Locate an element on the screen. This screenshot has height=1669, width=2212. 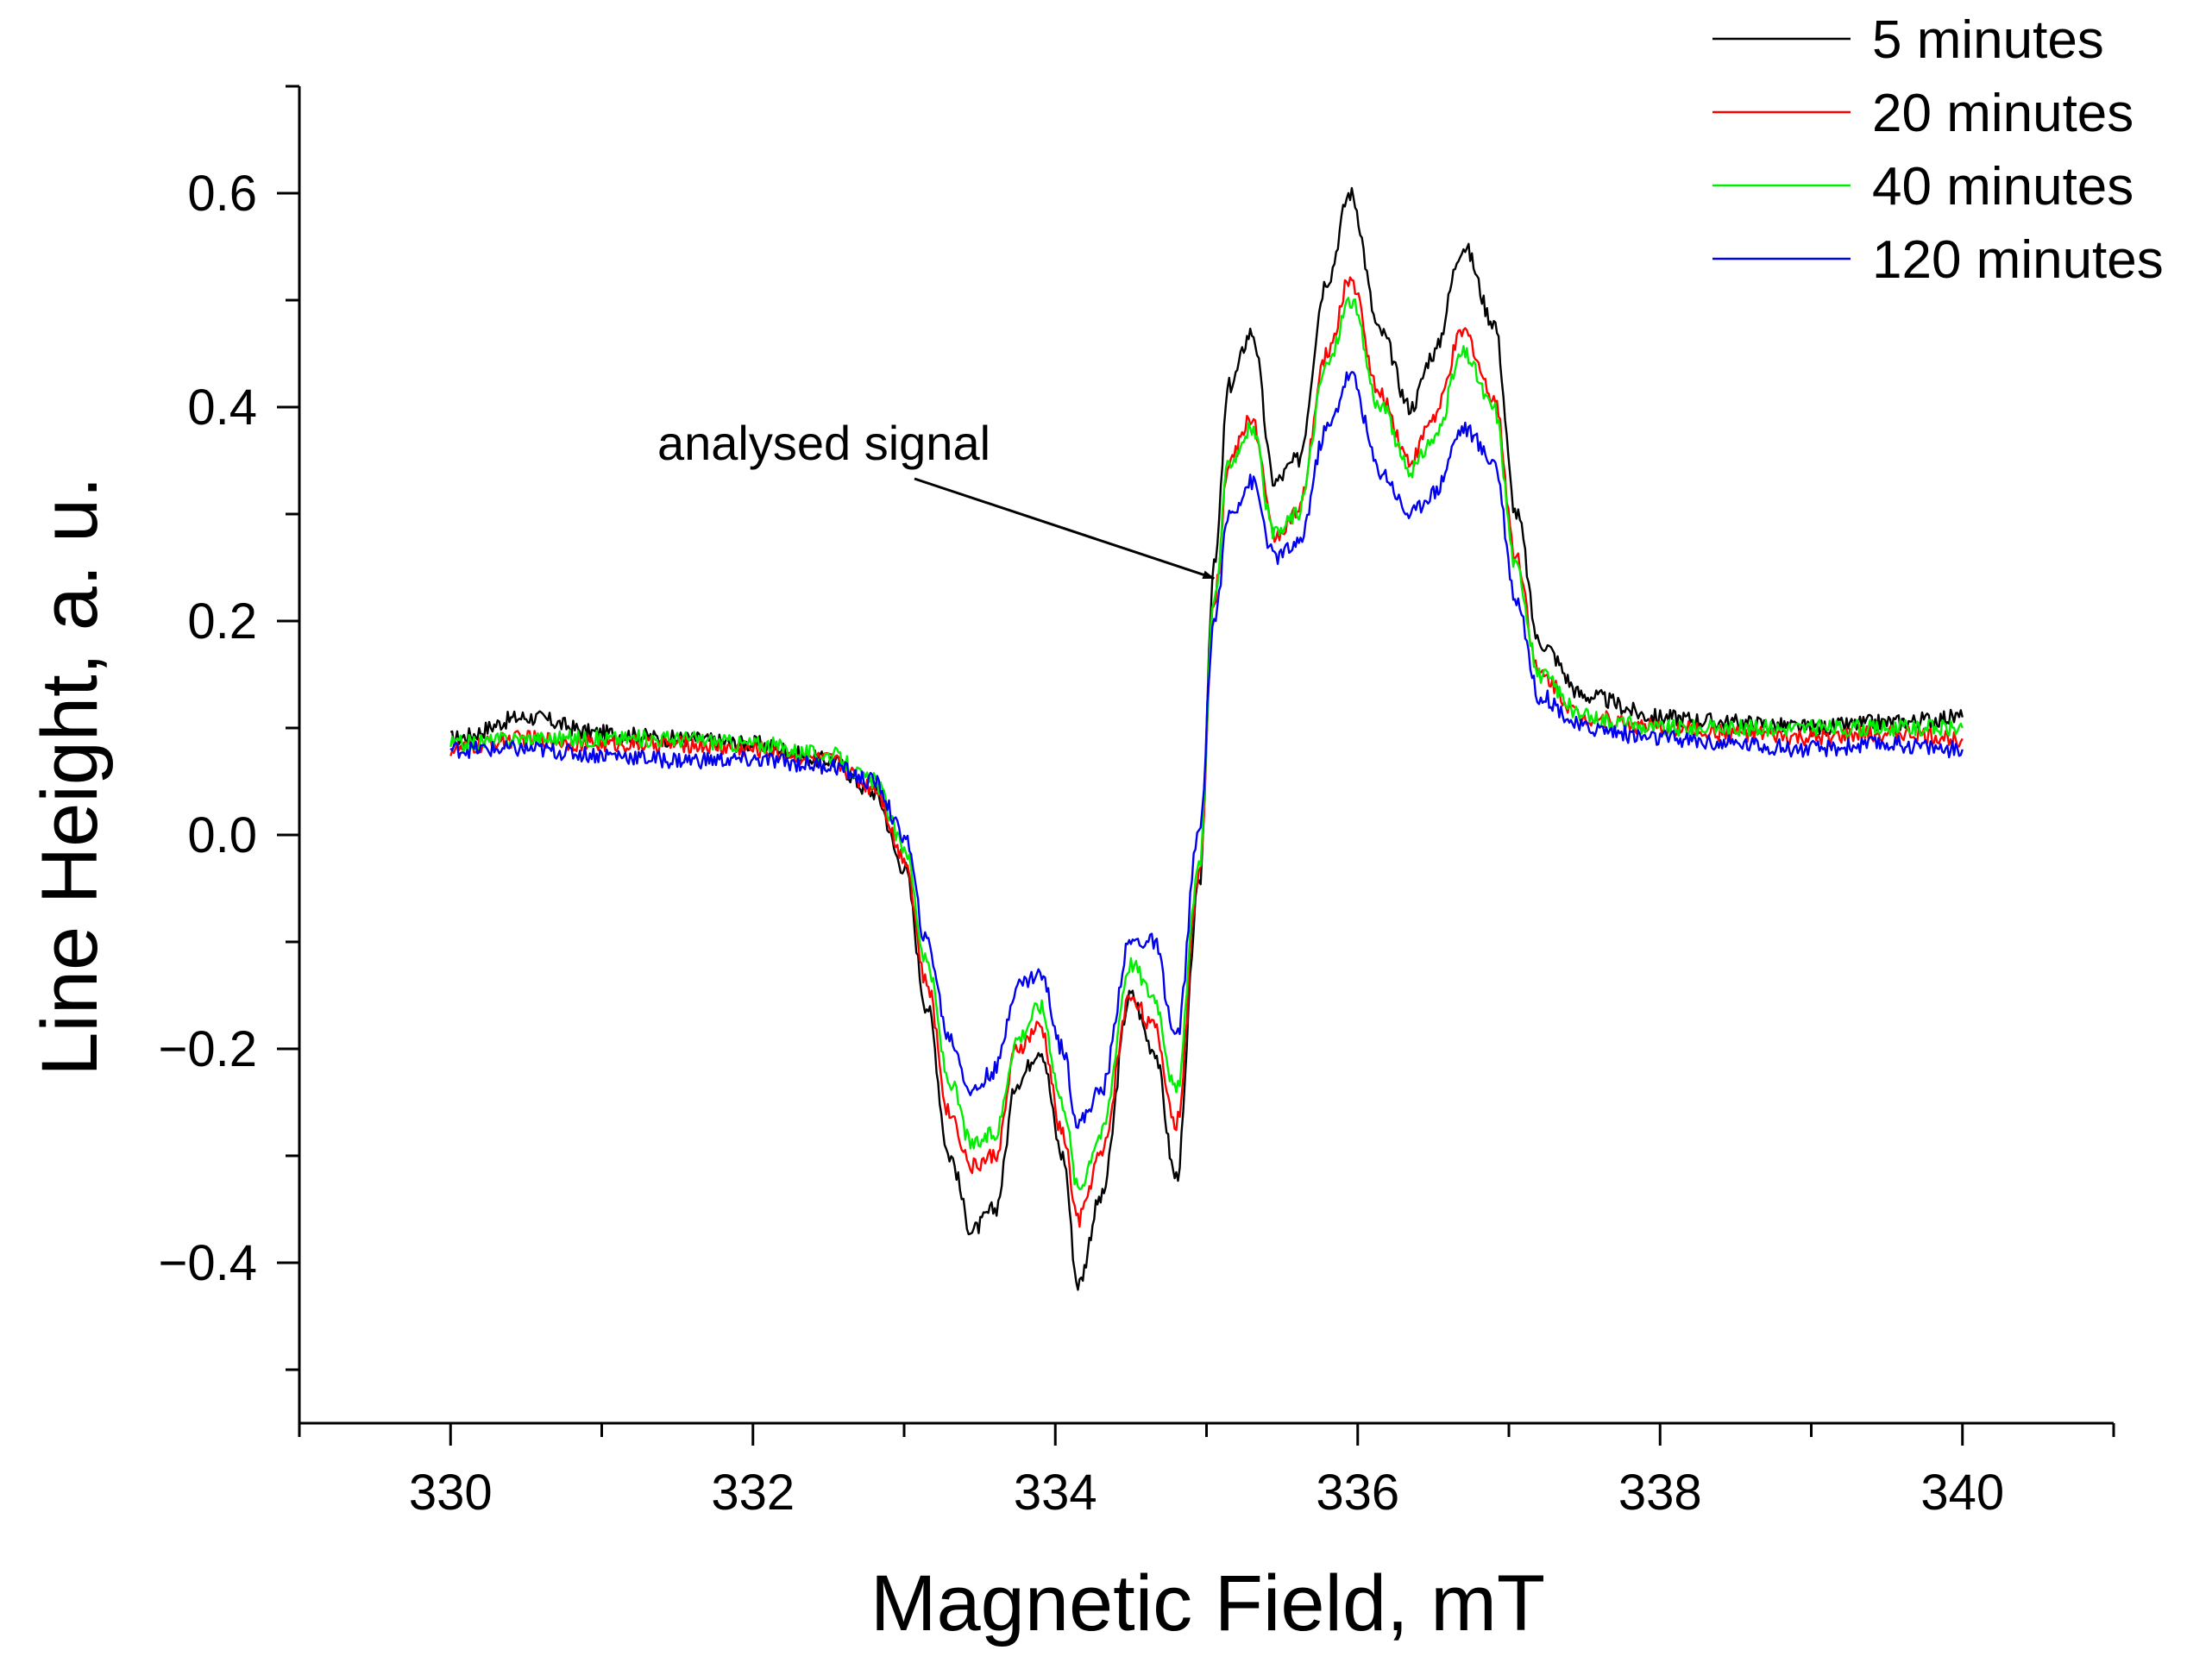
legend-label: 40 minutes is located at coordinates (2003, 187).